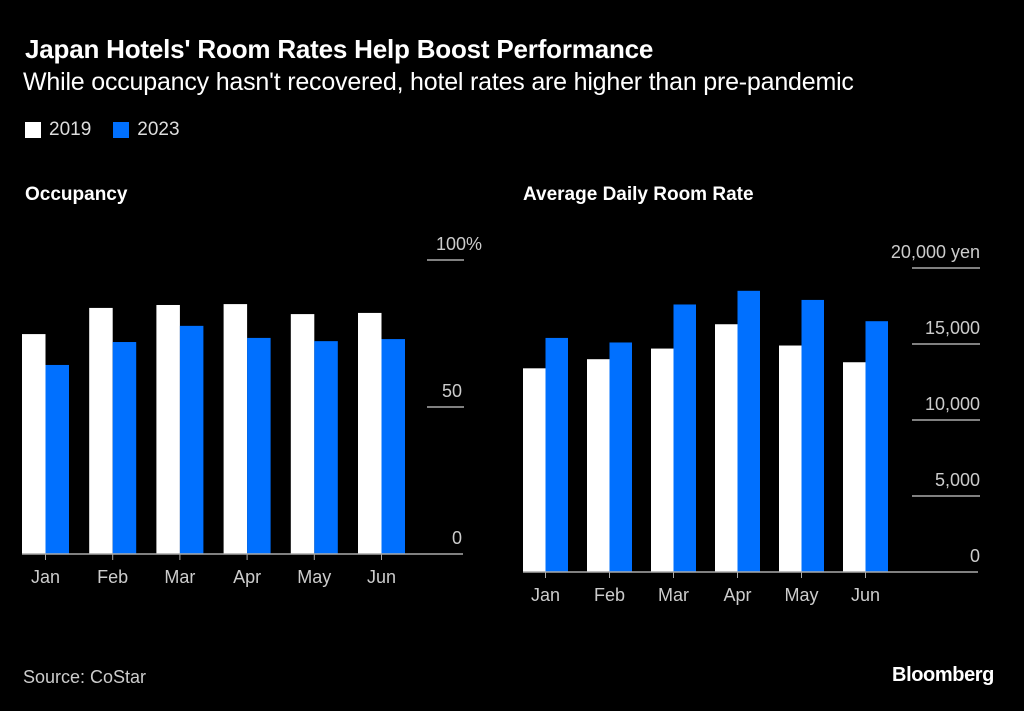  What do you see at coordinates (302, 434) in the screenshot?
I see `occupancy-bar-may-2019` at bounding box center [302, 434].